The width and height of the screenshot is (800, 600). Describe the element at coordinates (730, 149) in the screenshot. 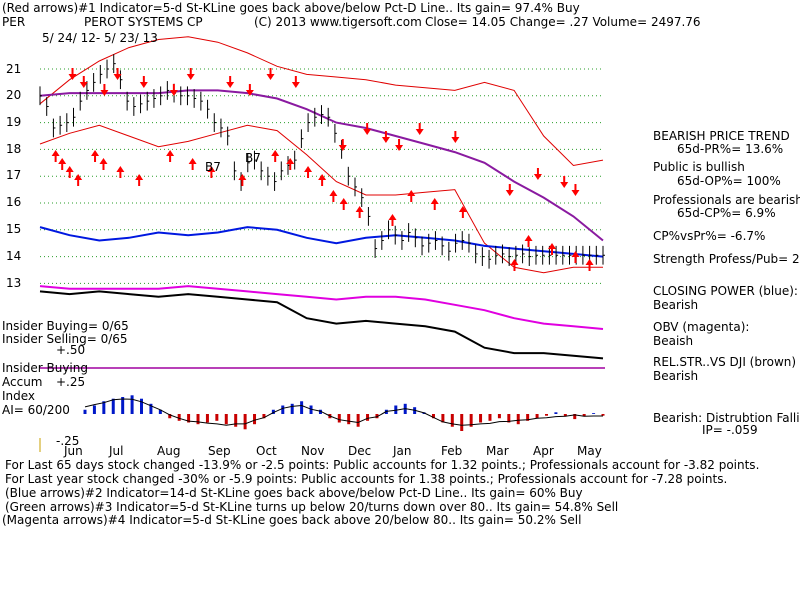

I see `pr-value: 65d-PR%= 13.6%` at that location.